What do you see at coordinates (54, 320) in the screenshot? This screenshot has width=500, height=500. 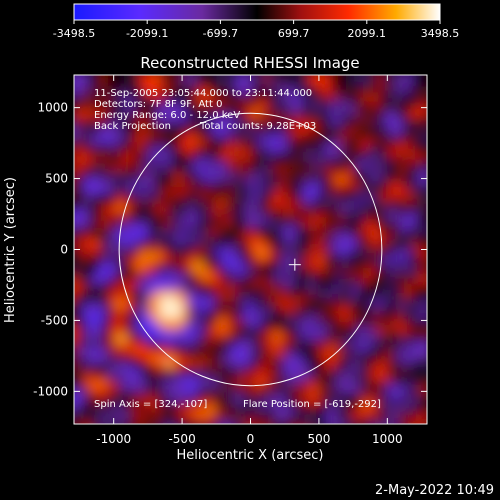 I see `y-tick-label: -500` at bounding box center [54, 320].